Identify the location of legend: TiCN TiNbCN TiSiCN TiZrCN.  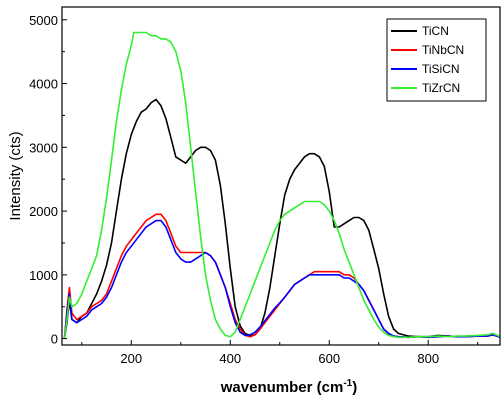
(436, 60).